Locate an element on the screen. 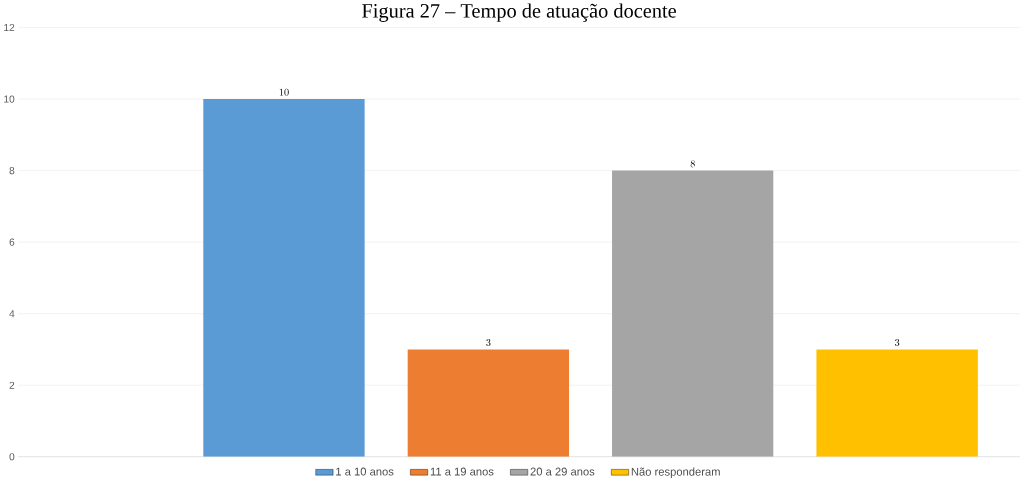 Image resolution: width=1020 pixels, height=481 pixels. chart-title: Figura 27 – Tempo de atuação docente is located at coordinates (519, 12).